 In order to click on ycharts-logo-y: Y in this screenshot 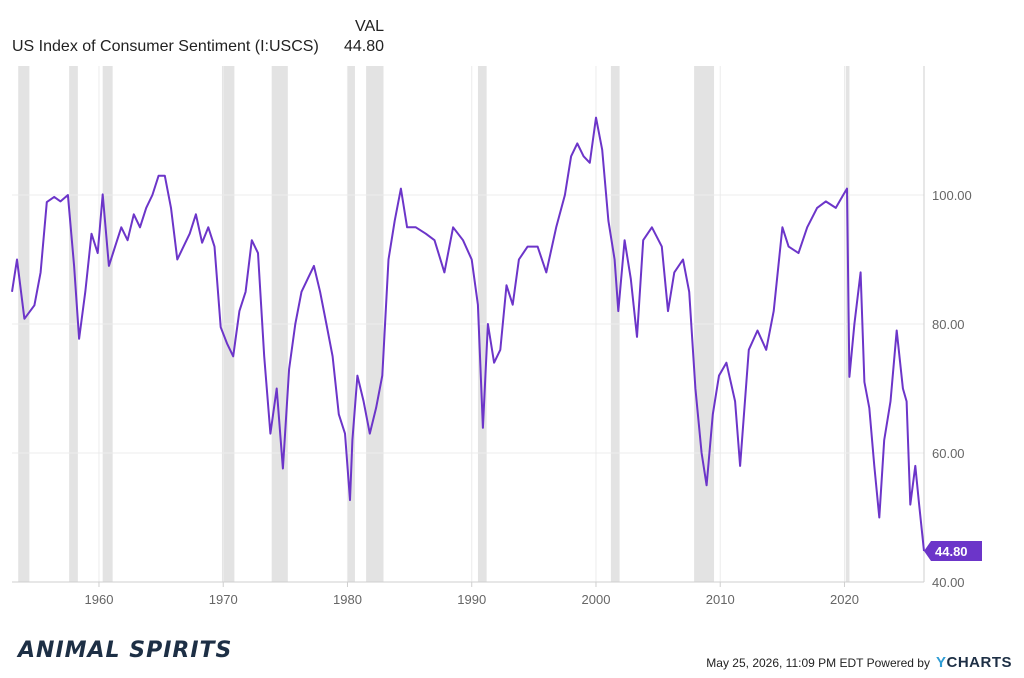, I will do `click(941, 662)`.